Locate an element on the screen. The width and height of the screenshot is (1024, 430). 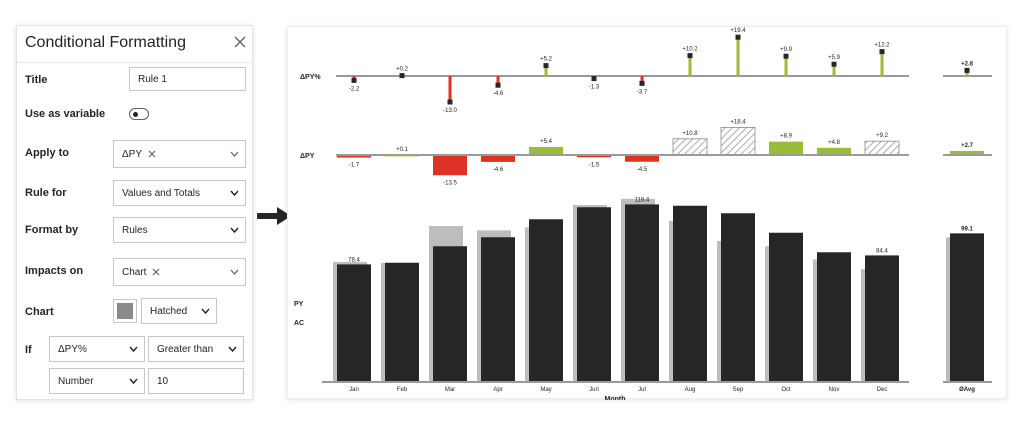
pin-value-label: +19.4 is located at coordinates (738, 31).